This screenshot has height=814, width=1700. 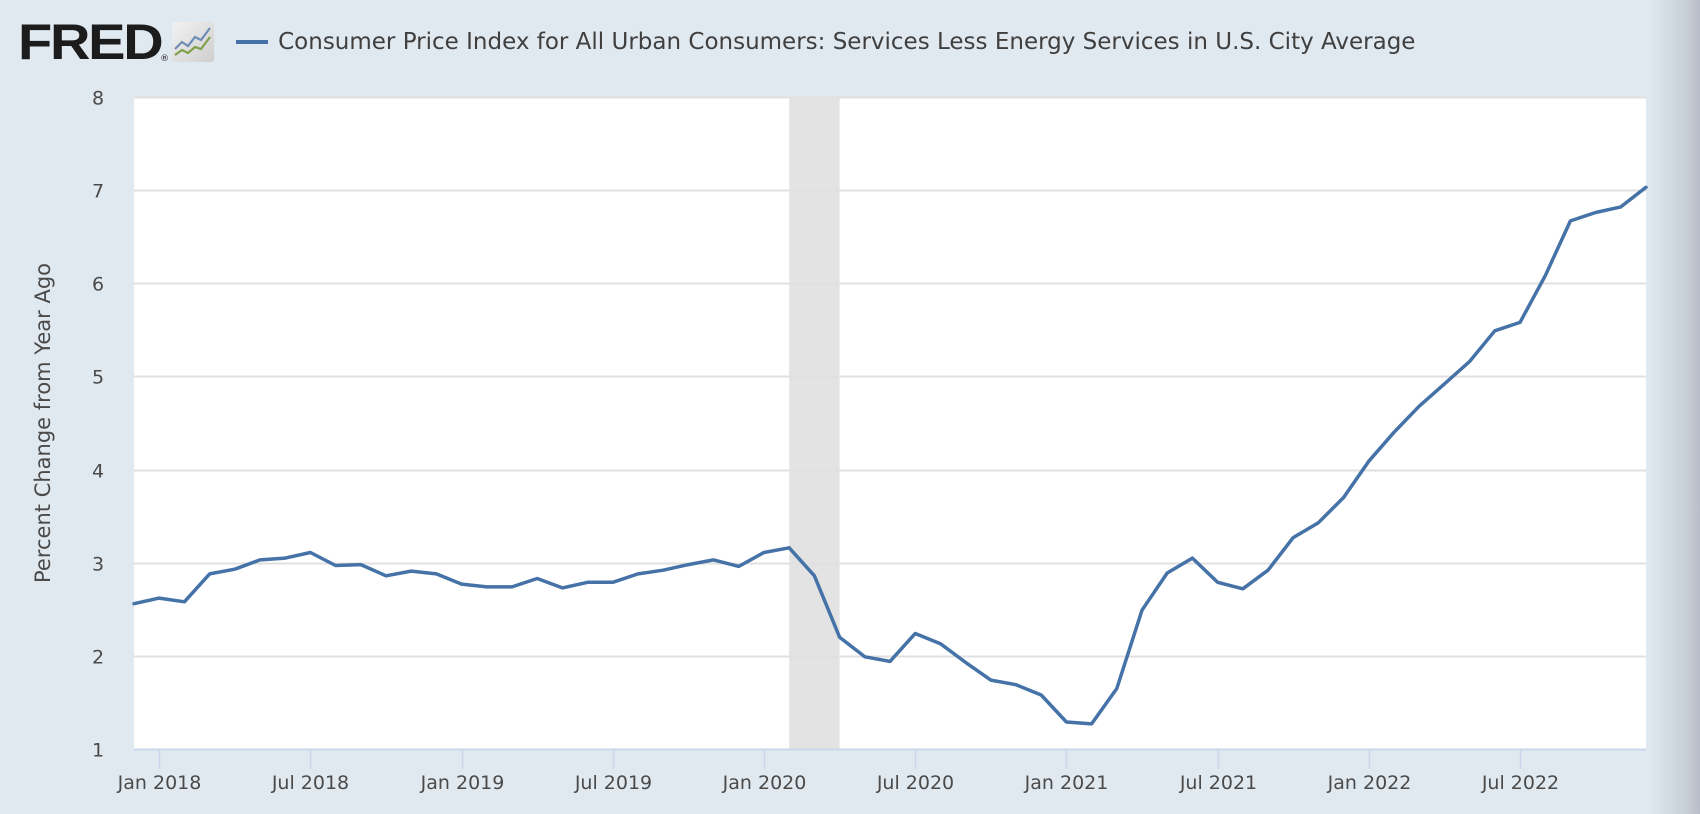 I want to click on x-tick-label: Jan 2018, so click(x=159, y=783).